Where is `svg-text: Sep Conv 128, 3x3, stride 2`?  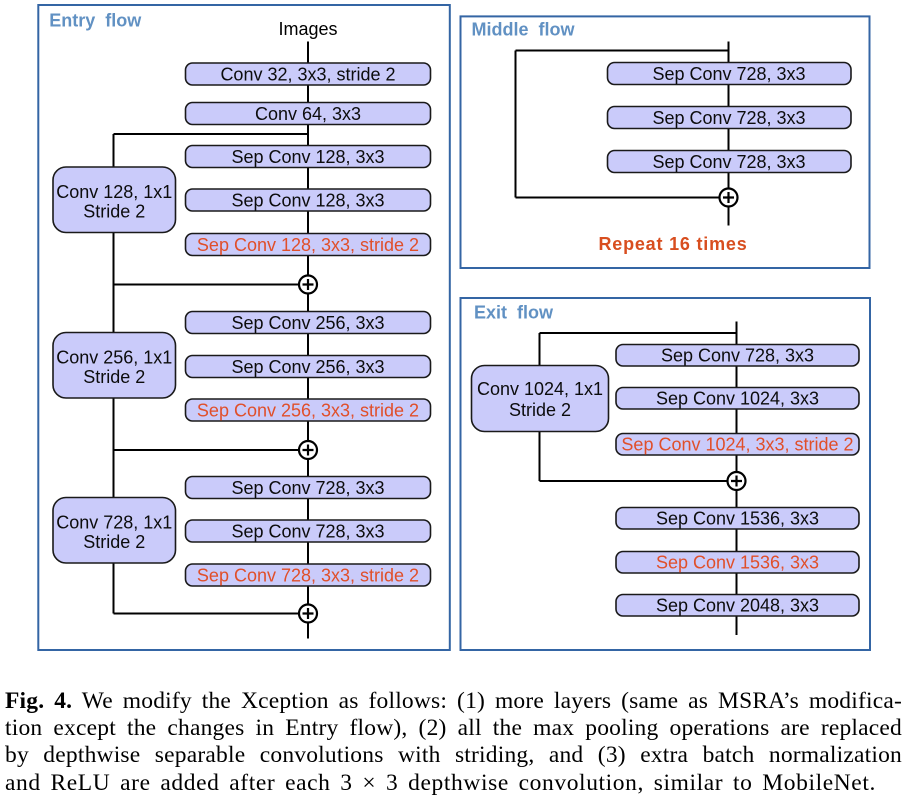 svg-text: Sep Conv 128, 3x3, stride 2 is located at coordinates (308, 245).